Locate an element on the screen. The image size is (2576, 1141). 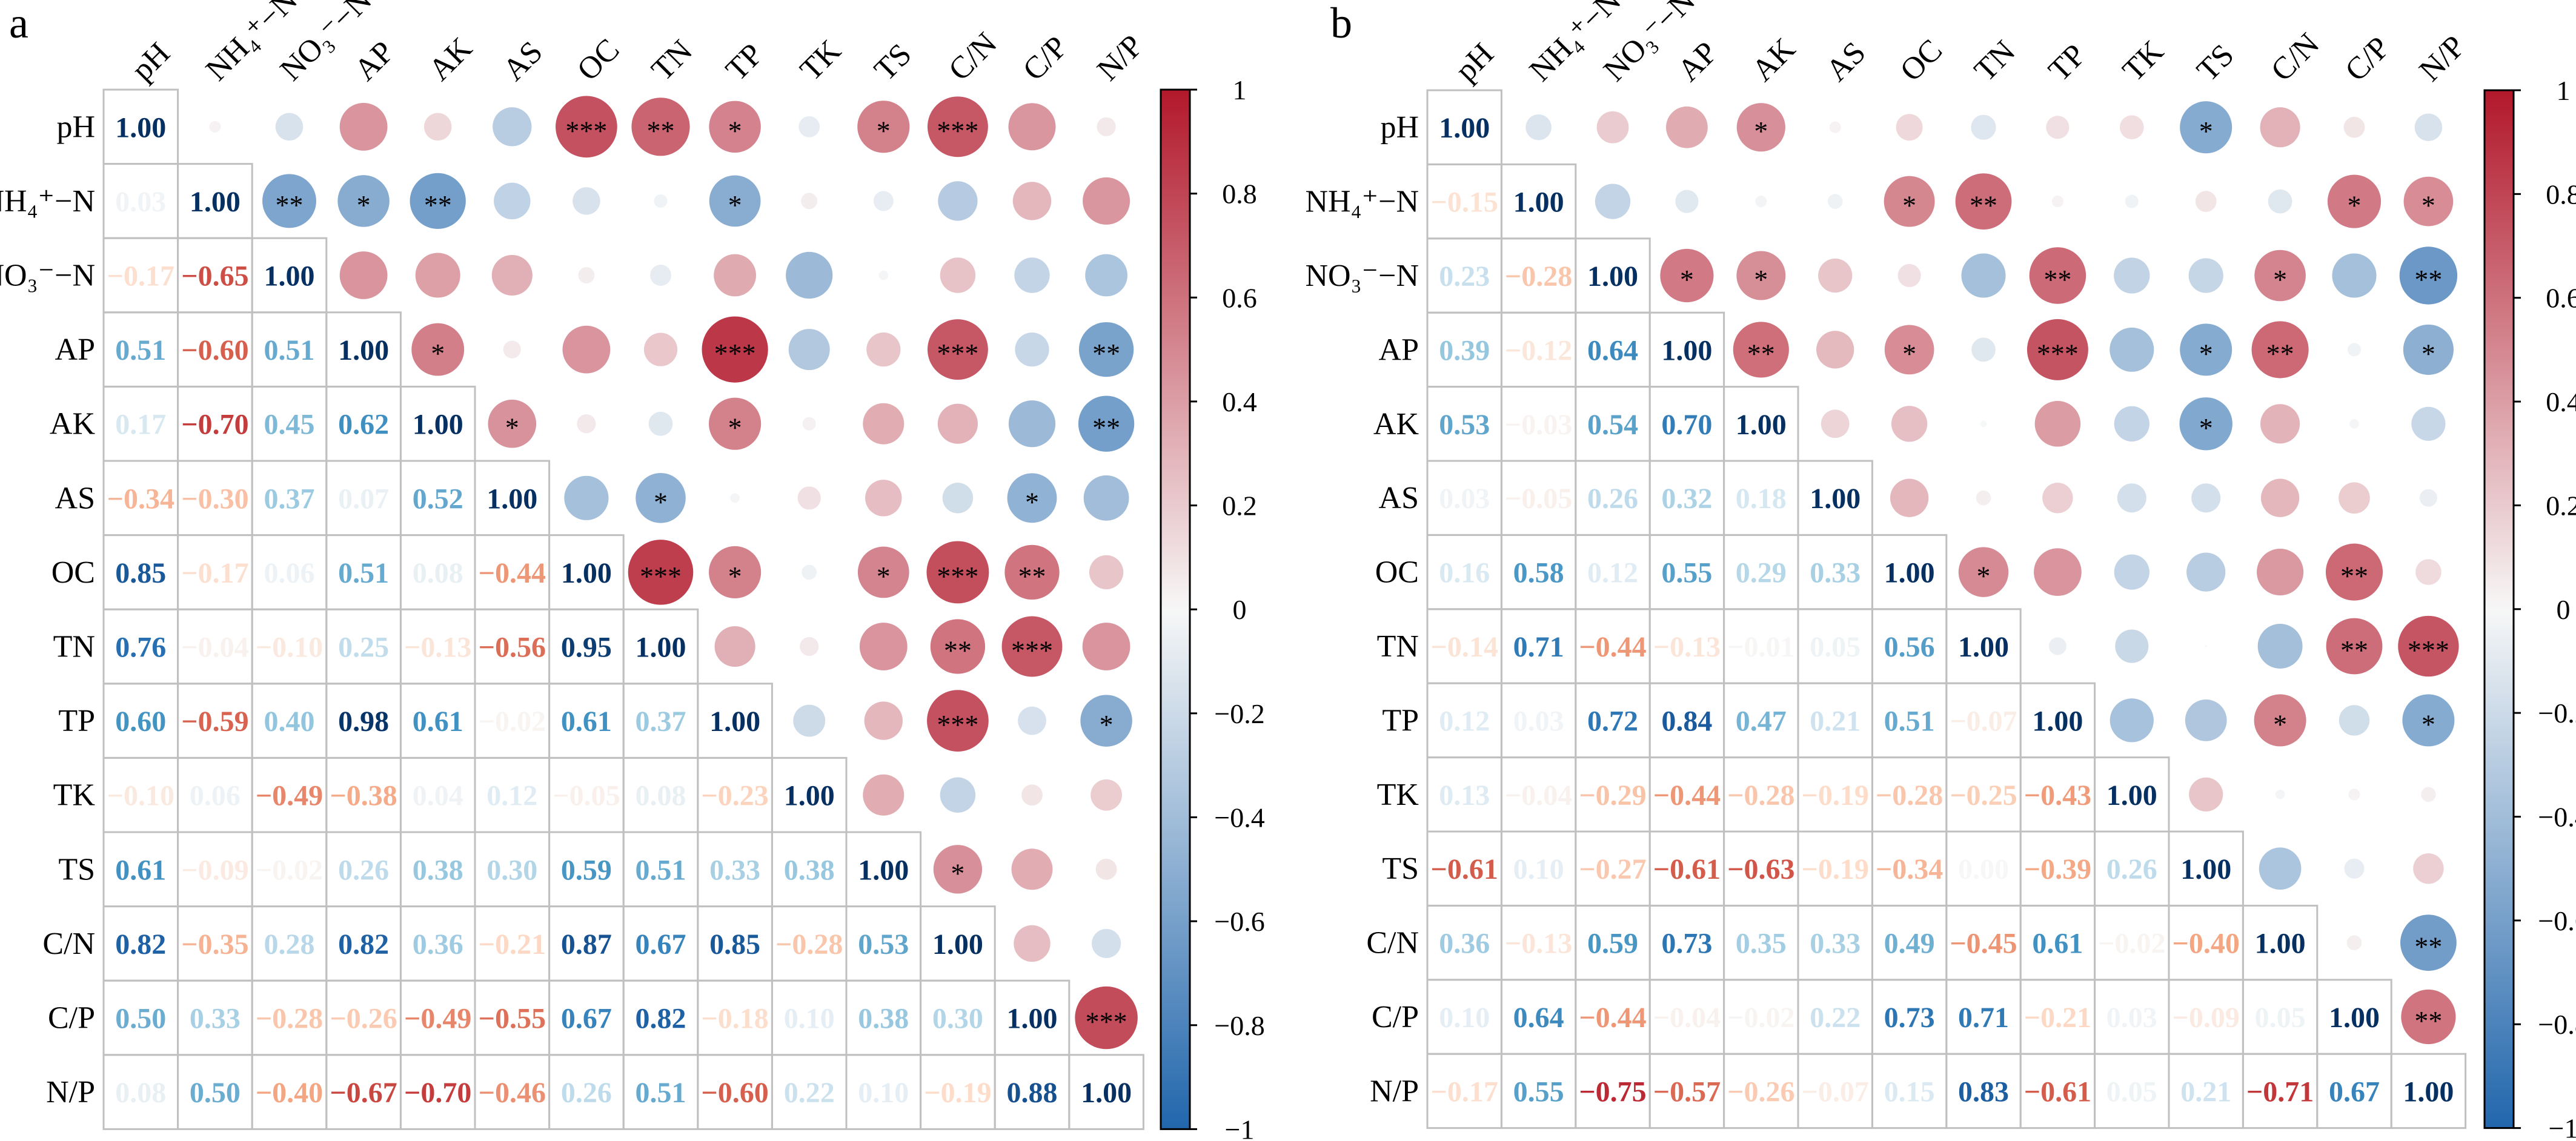
correlation-value: −0.39 is located at coordinates (2057, 869).